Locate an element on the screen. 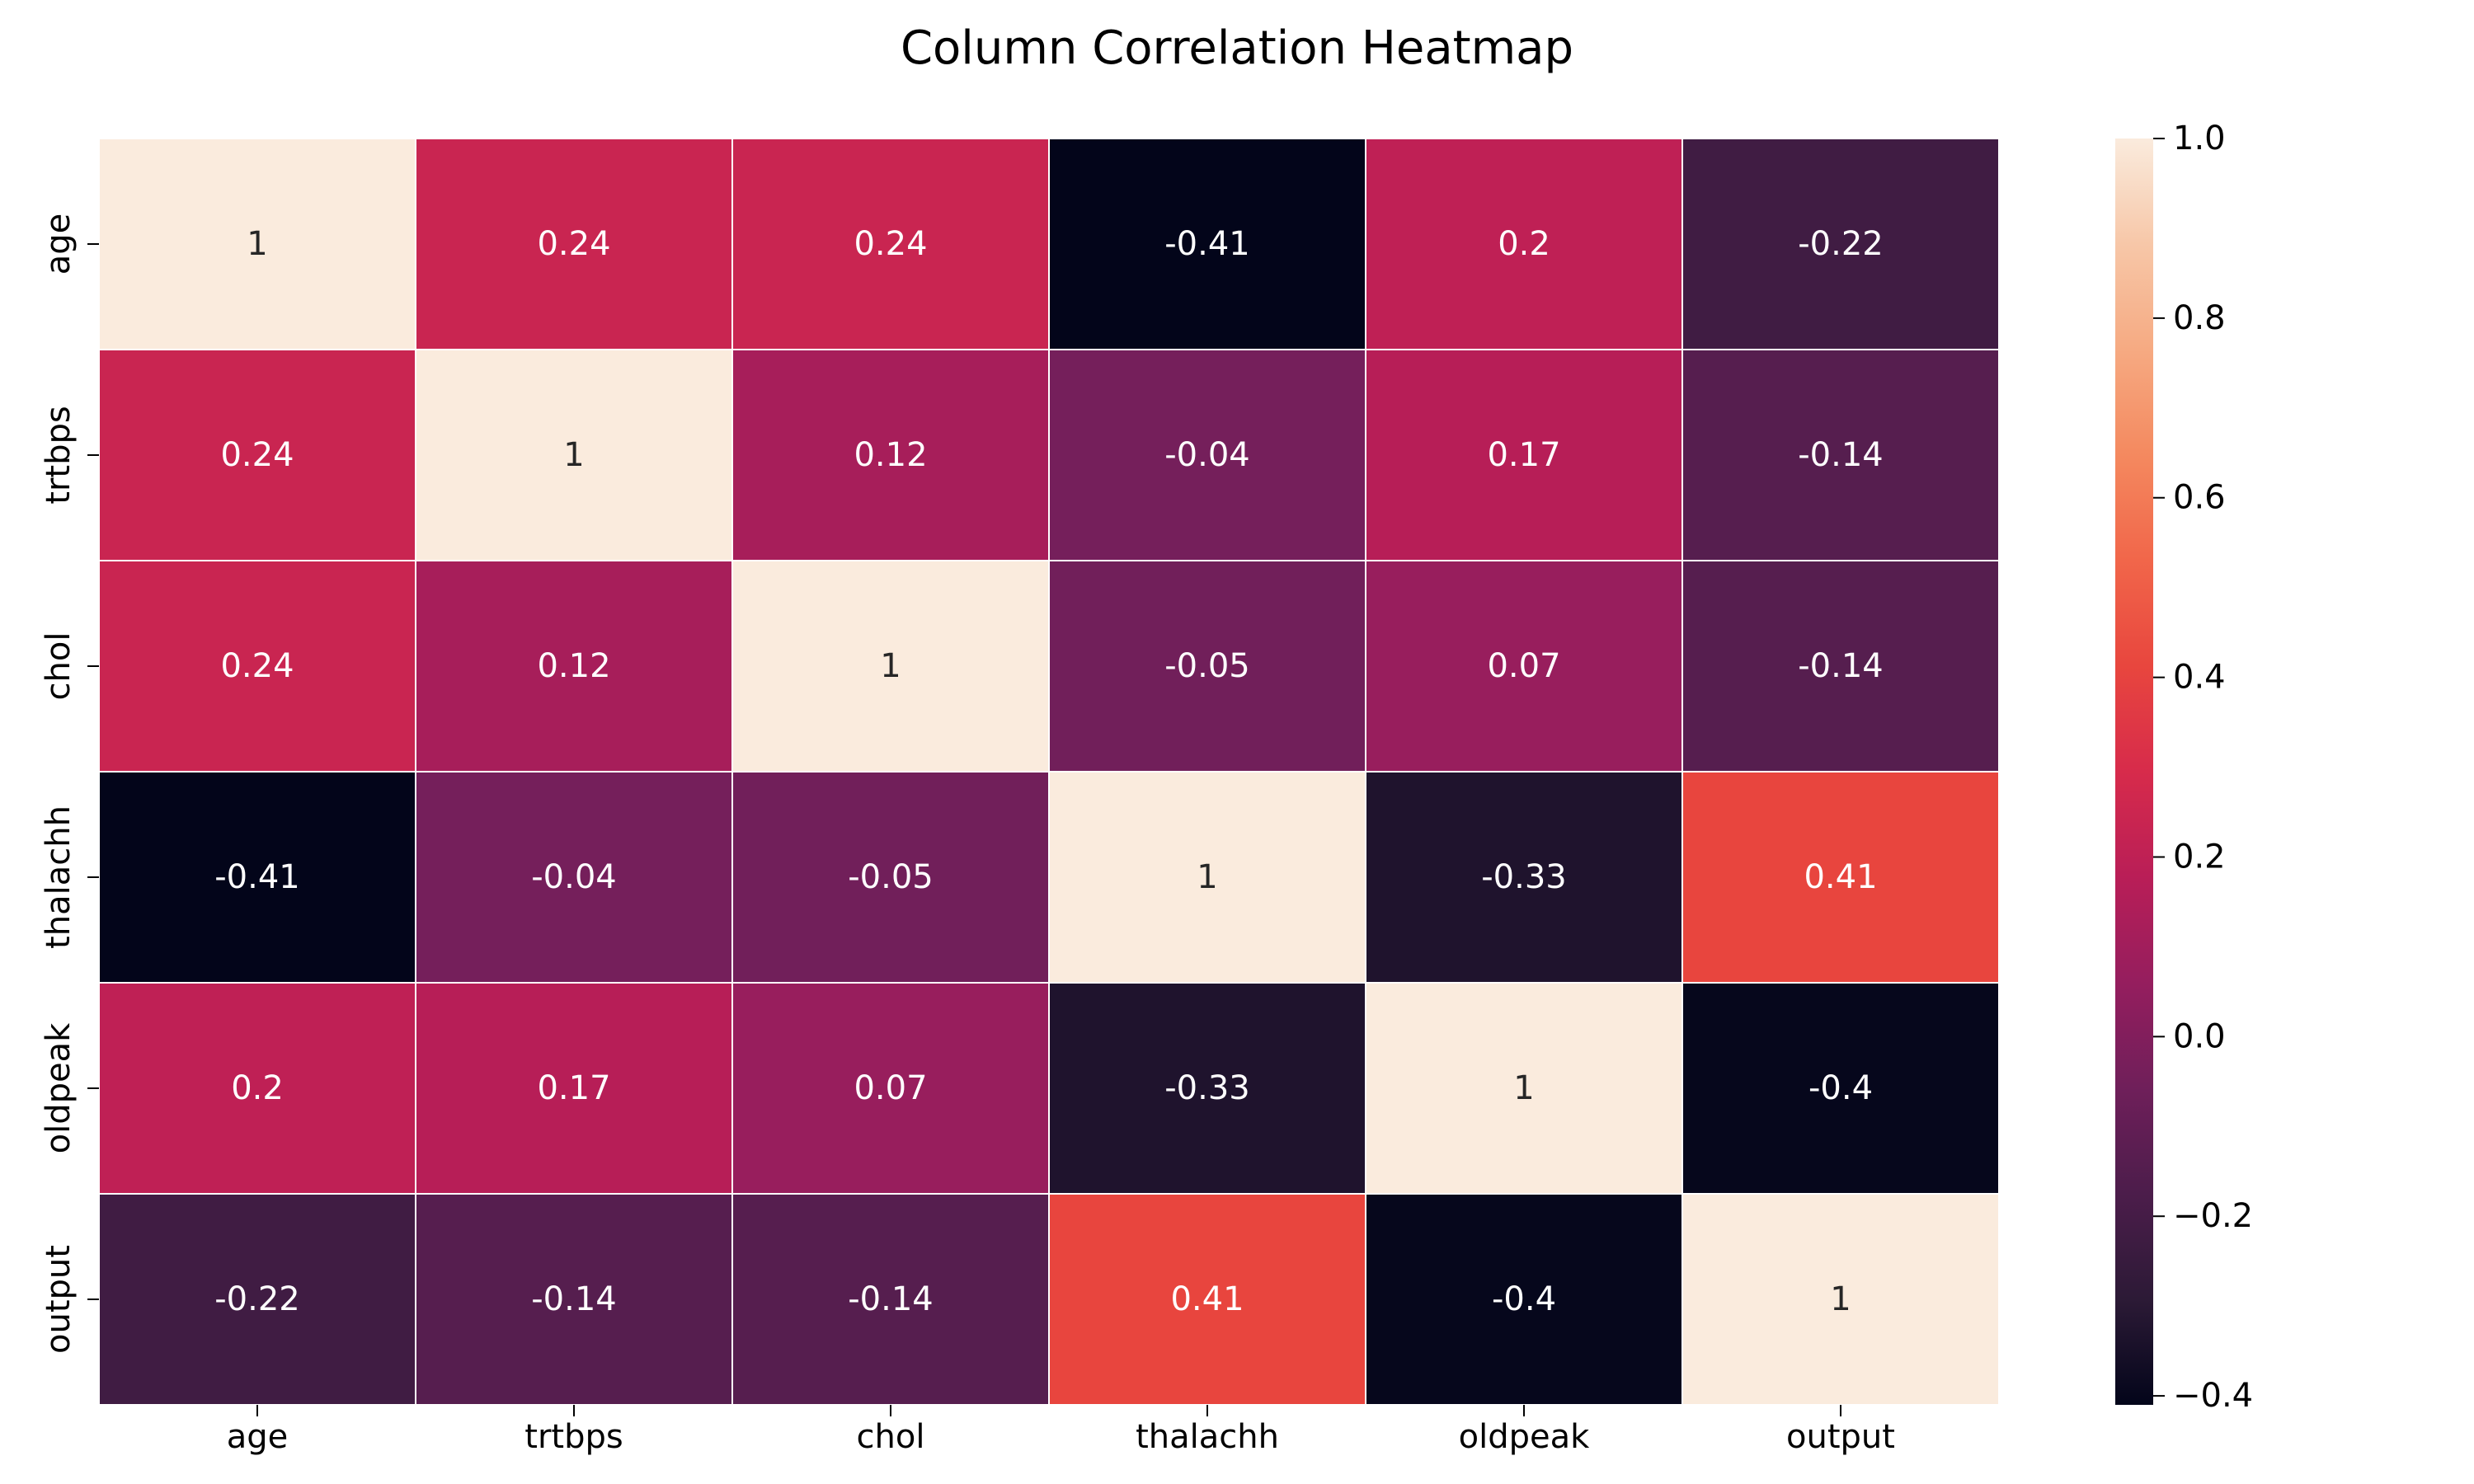 This screenshot has width=2474, height=1484. colorbar-tick-label: 0.2 is located at coordinates (2199, 857).